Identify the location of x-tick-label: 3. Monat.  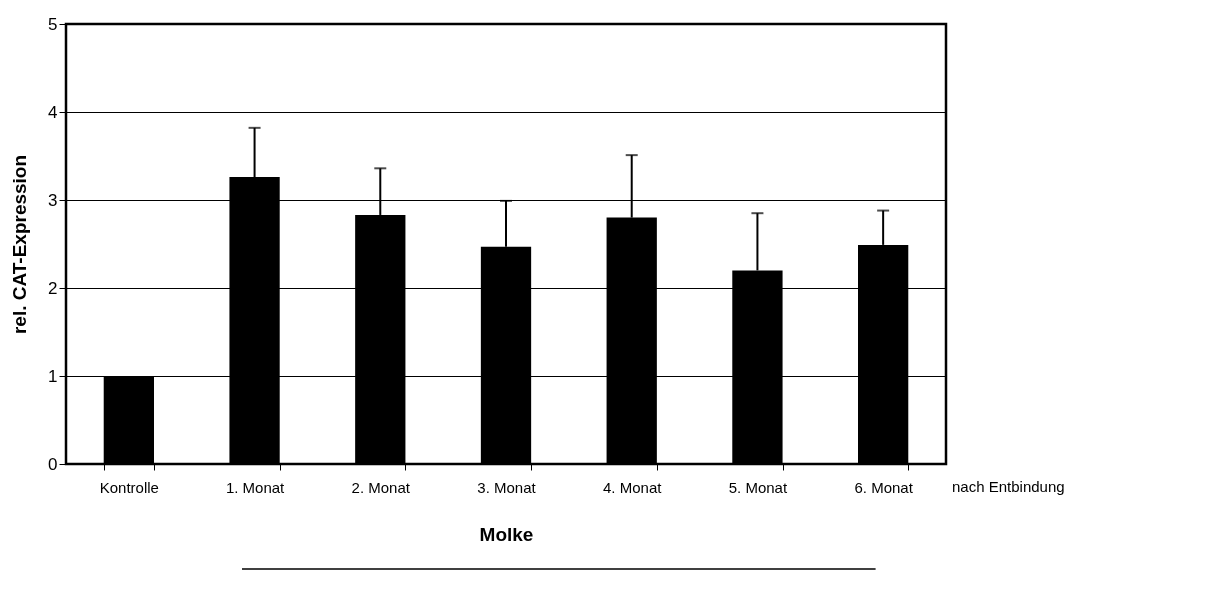
(507, 487).